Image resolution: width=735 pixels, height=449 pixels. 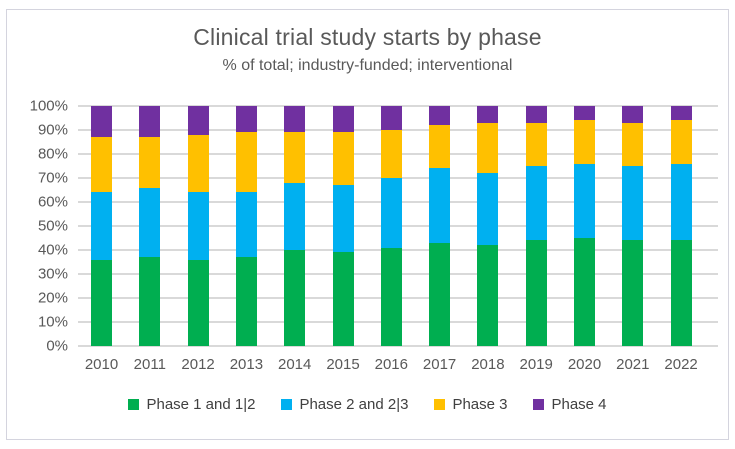 I want to click on x-axis-tick-label: 2019, so click(x=536, y=364).